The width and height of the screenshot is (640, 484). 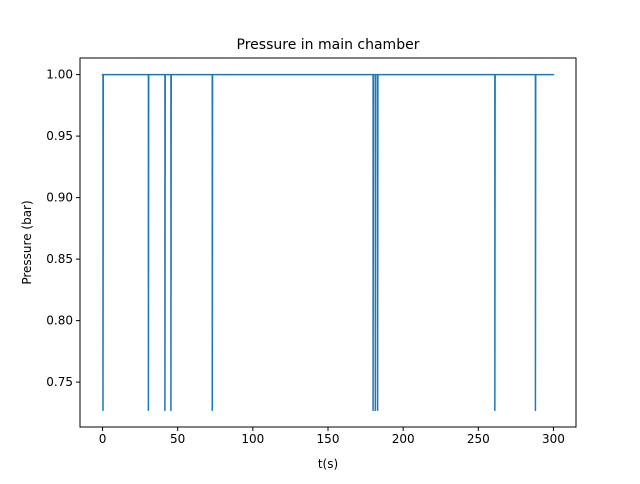 I want to click on x-tick-label: 50, so click(x=177, y=439).